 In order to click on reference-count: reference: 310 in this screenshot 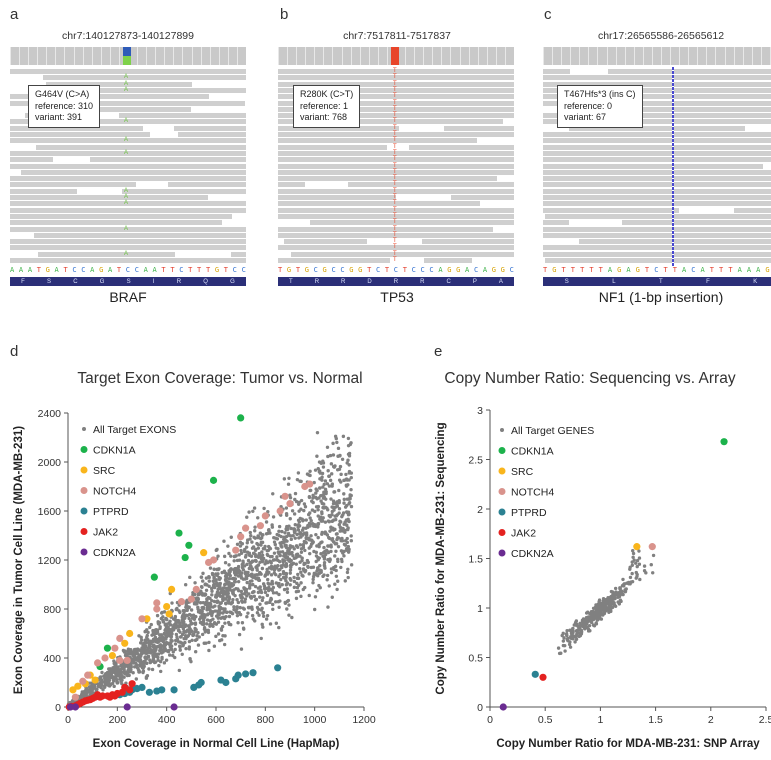, I will do `click(64, 105)`.